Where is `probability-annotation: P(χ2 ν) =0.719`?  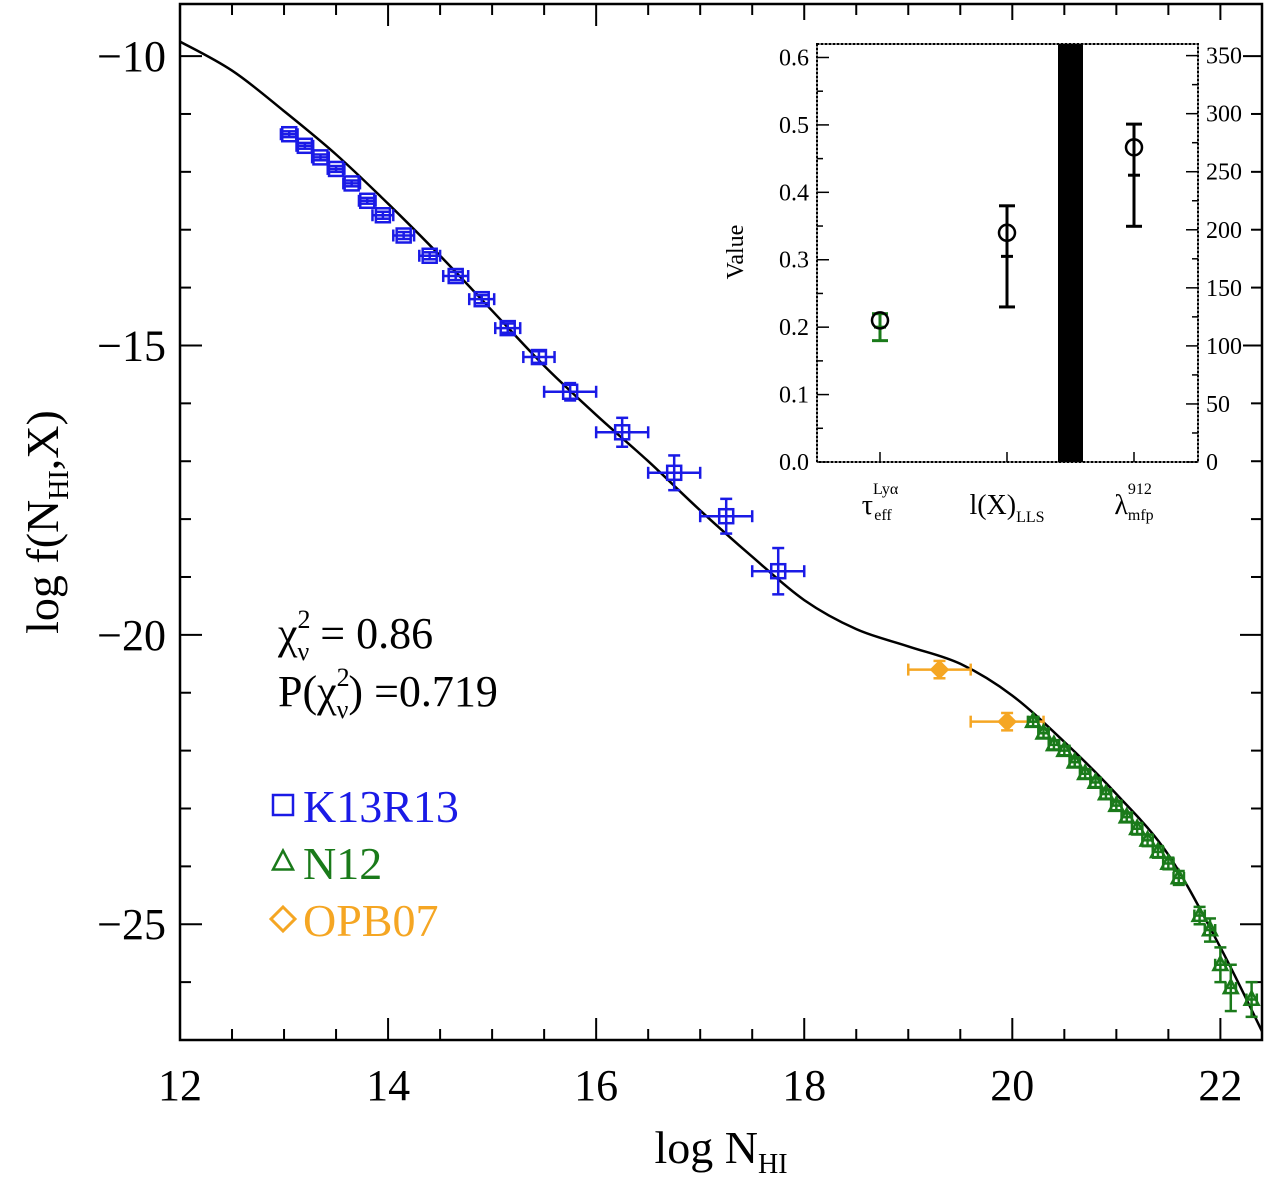 probability-annotation: P(χ2 ν) =0.719 is located at coordinates (388, 693).